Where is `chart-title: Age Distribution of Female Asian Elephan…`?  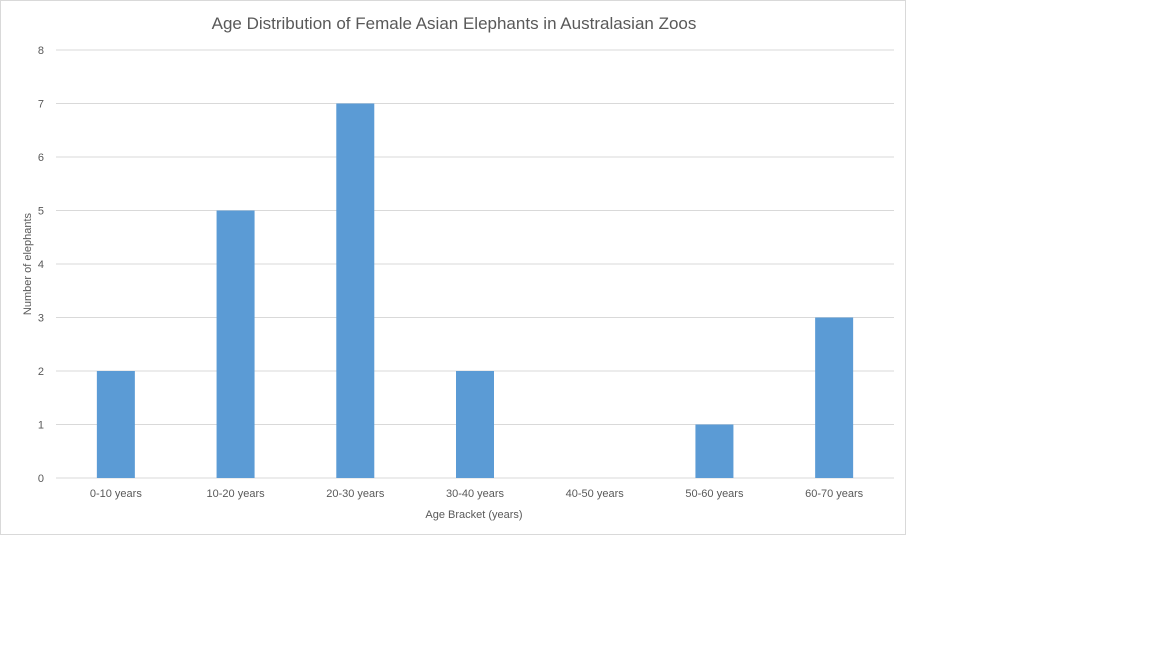
chart-title: Age Distribution of Female Asian Elephan… is located at coordinates (454, 23).